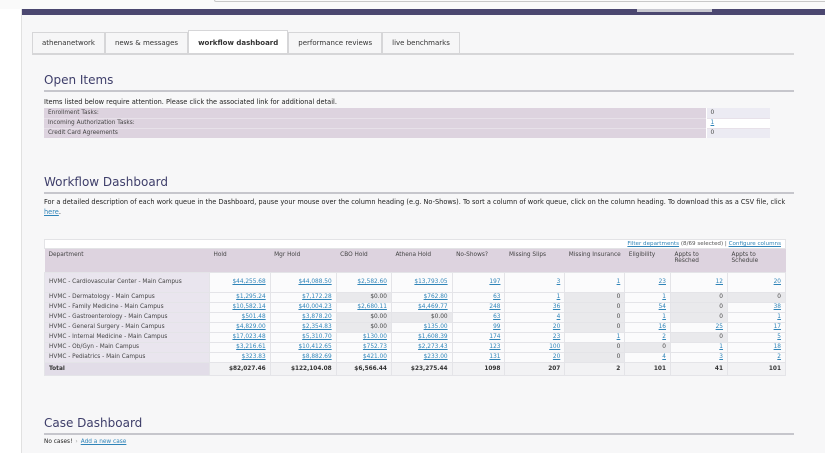  Describe the element at coordinates (662, 327) in the screenshot. I see `value-link: 16` at that location.